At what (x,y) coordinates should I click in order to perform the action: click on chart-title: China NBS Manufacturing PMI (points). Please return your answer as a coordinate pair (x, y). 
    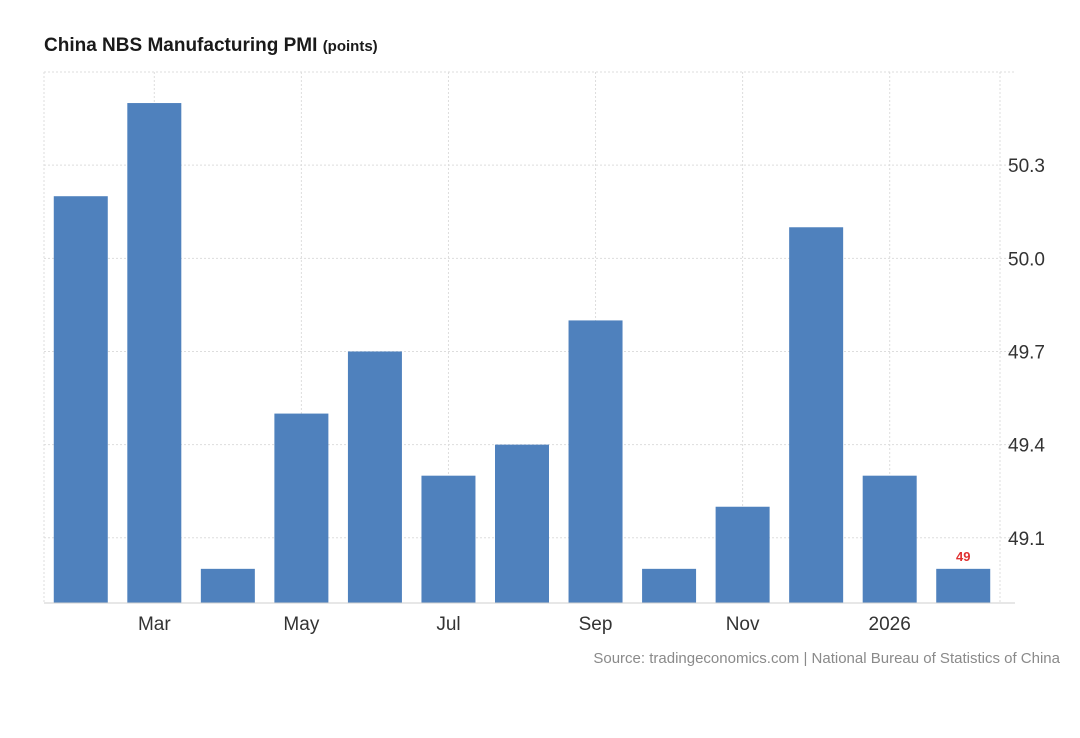
    Looking at the image, I should click on (211, 46).